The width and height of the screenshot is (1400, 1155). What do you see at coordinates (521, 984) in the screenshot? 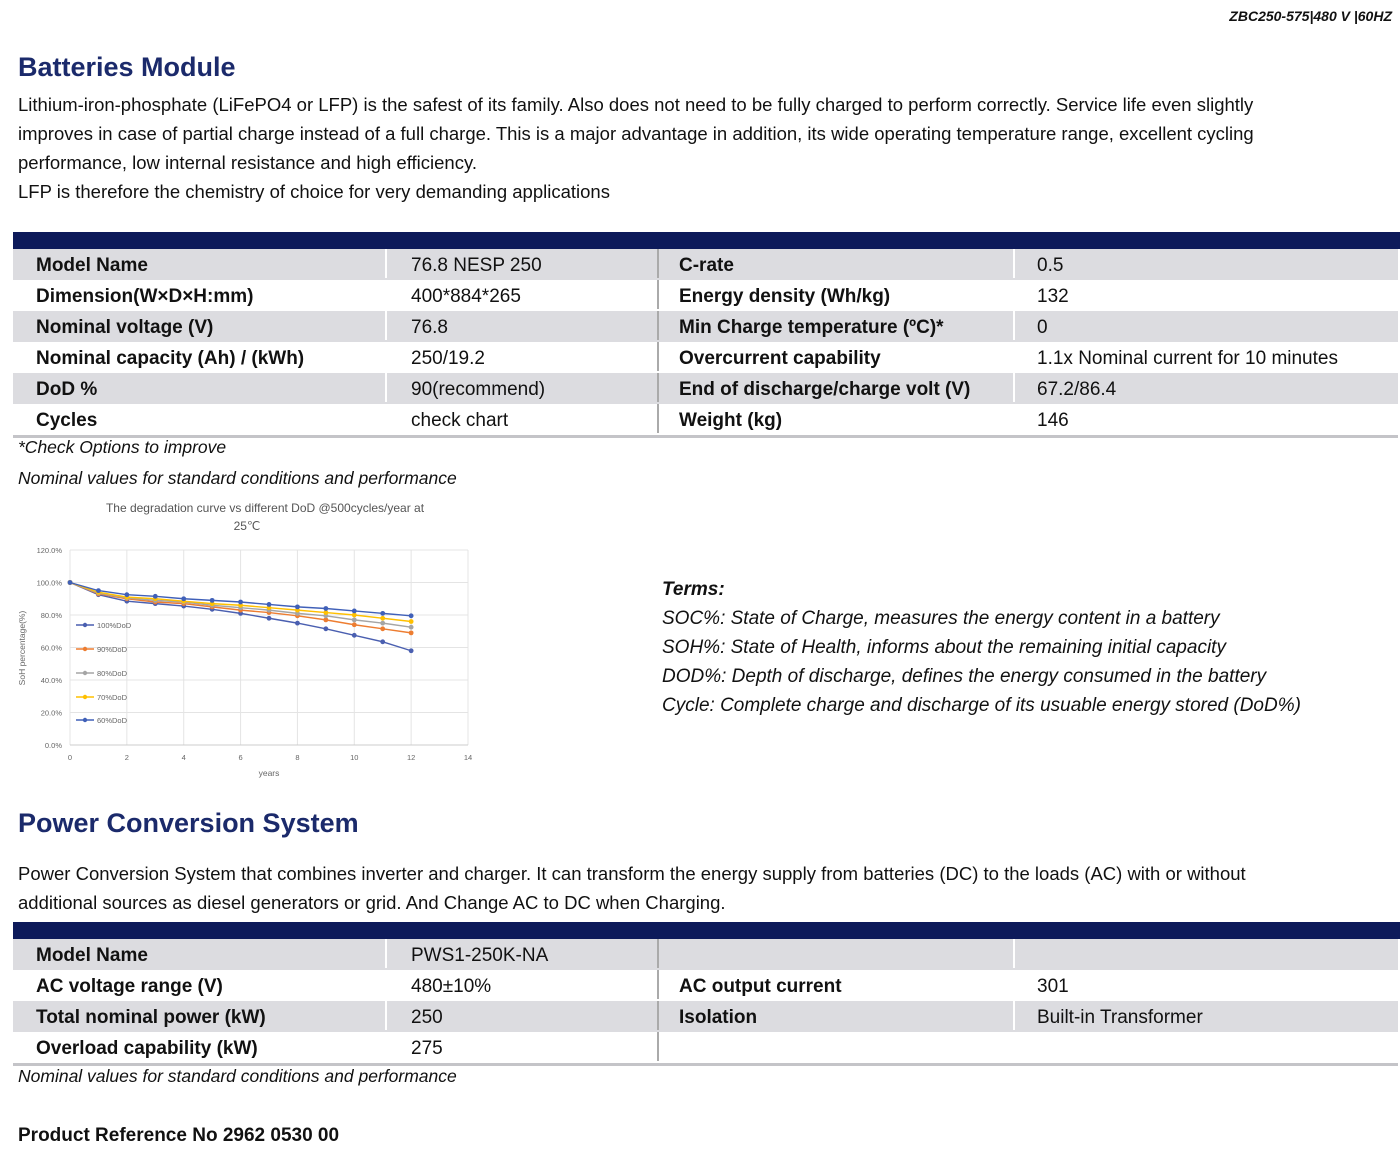
I see `spec-value: 480±10%` at bounding box center [521, 984].